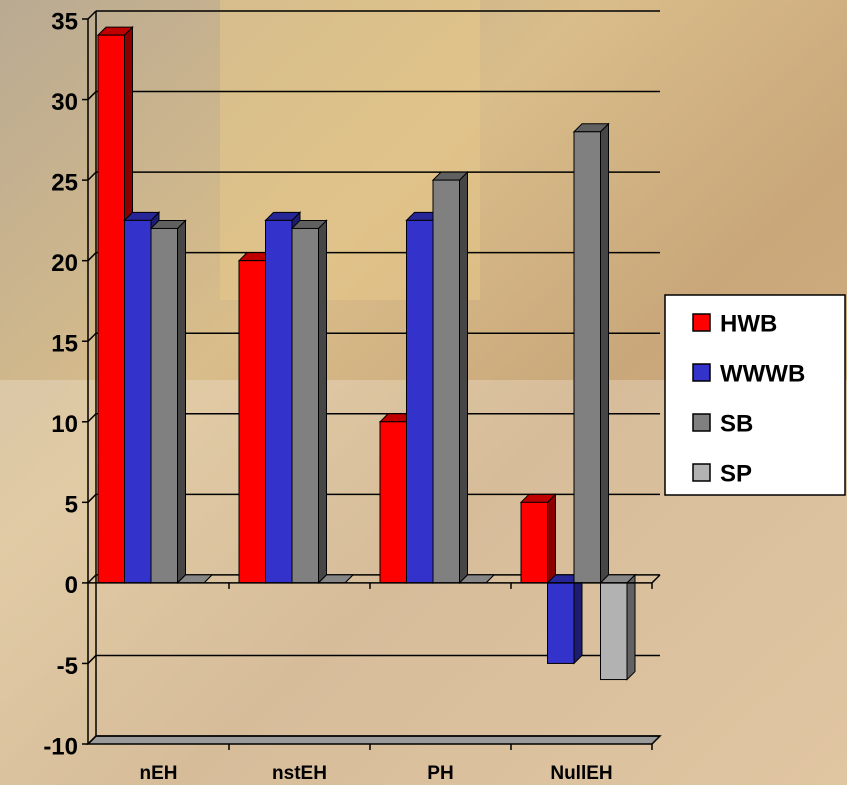  I want to click on y-tick-label: 0, so click(71, 585).